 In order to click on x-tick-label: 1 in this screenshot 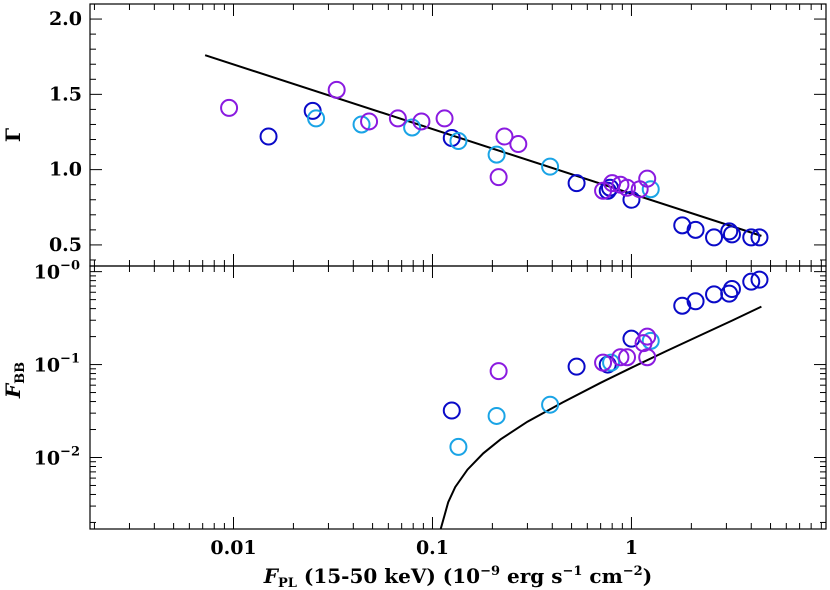, I will do `click(631, 548)`.